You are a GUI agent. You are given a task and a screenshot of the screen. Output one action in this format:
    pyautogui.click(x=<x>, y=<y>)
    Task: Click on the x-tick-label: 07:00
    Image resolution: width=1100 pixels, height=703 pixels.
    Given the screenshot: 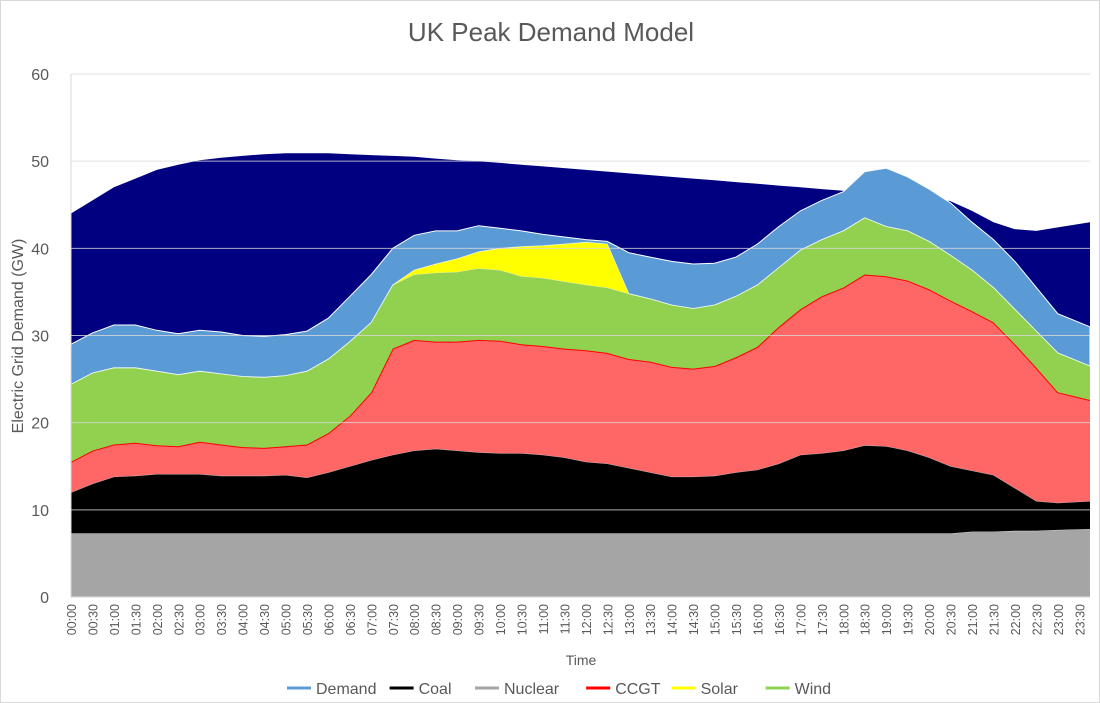 What is the action you would take?
    pyautogui.click(x=372, y=619)
    